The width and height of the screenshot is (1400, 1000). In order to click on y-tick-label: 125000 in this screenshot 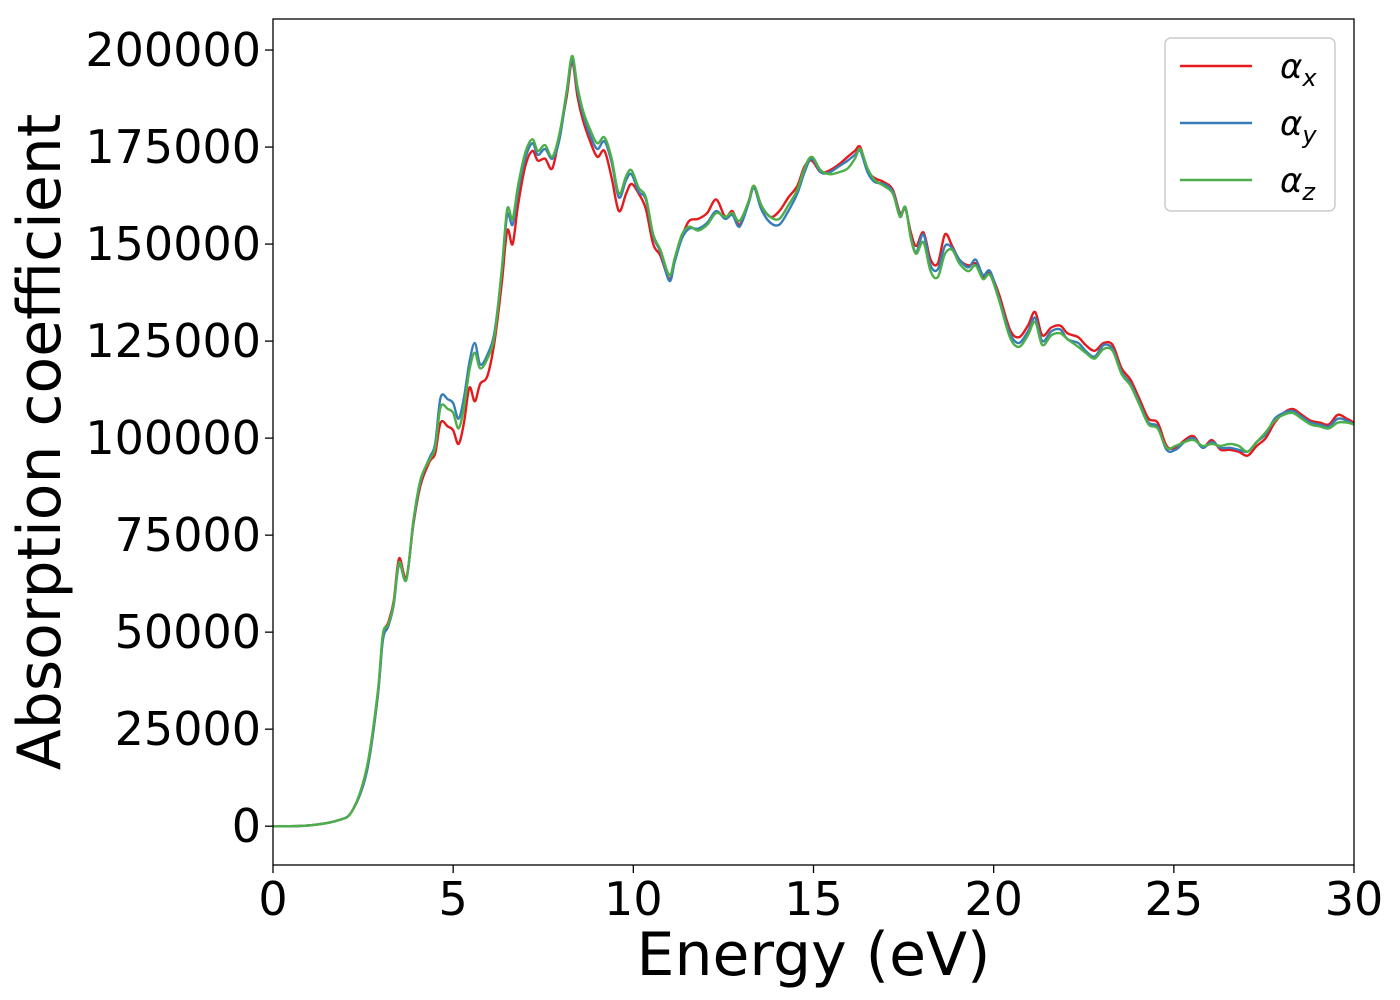, I will do `click(173, 341)`.